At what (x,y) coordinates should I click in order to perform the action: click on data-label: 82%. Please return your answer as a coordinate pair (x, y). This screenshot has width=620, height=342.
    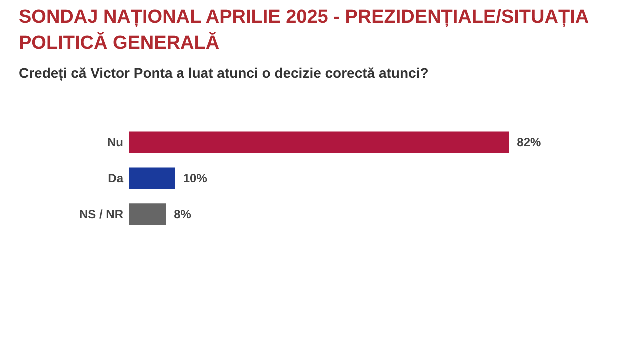
    Looking at the image, I should click on (529, 143).